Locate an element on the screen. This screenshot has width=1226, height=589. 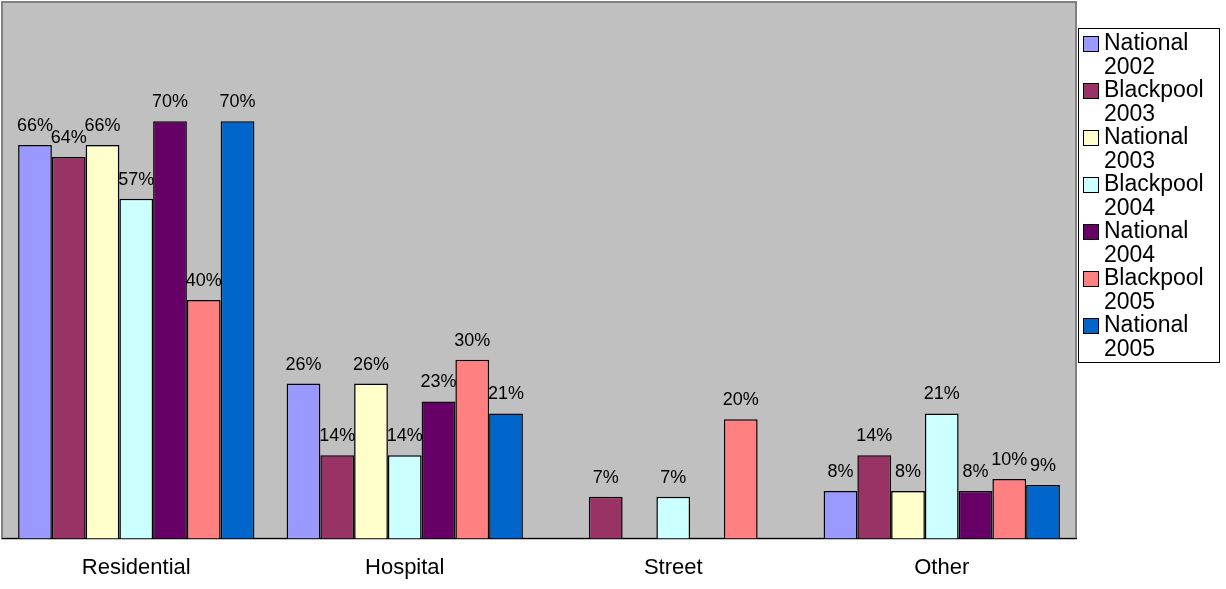
data-label: 20% is located at coordinates (740, 399).